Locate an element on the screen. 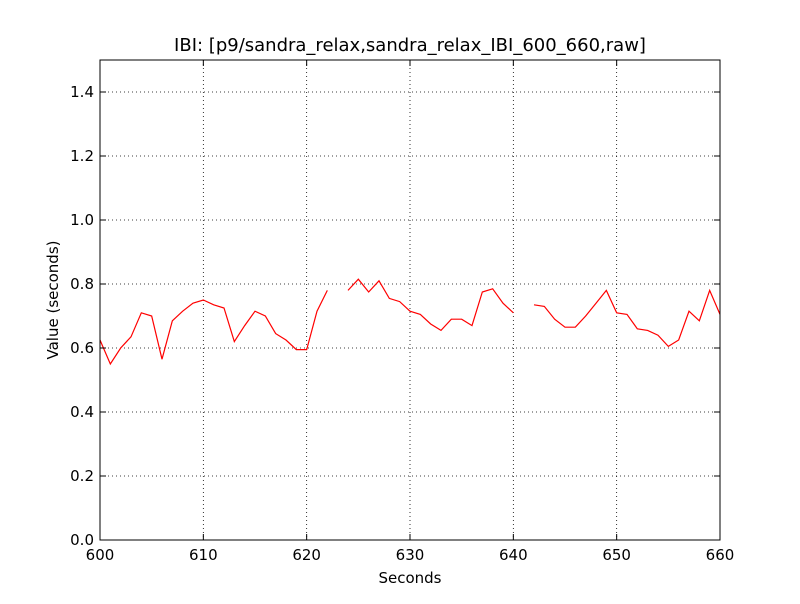  x-tick-label: 640 is located at coordinates (513, 555).